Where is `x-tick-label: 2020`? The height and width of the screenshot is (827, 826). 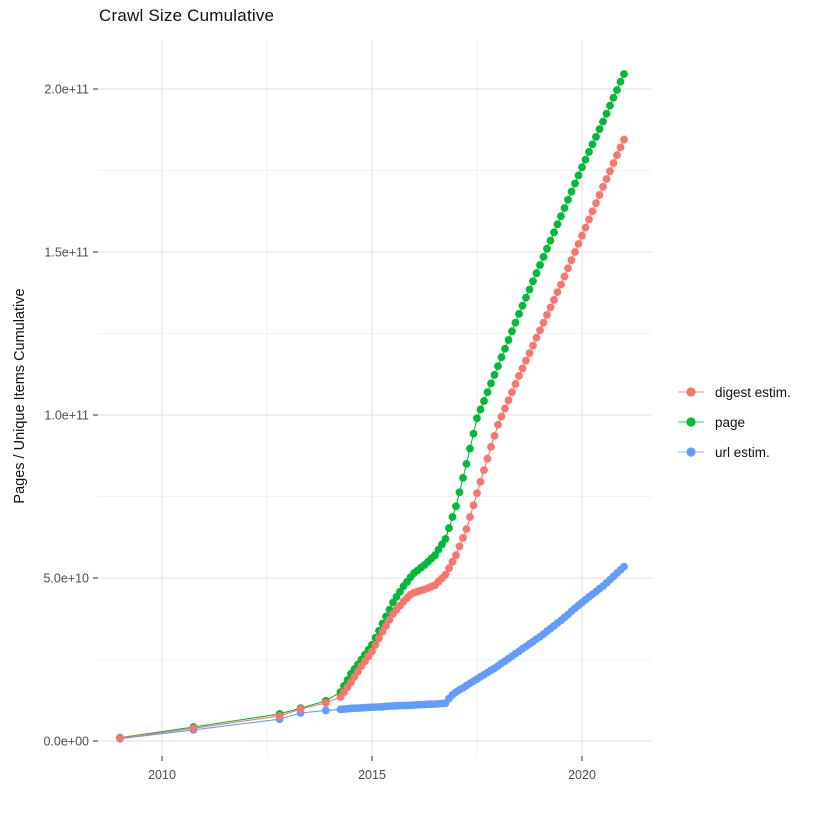
x-tick-label: 2020 is located at coordinates (582, 775).